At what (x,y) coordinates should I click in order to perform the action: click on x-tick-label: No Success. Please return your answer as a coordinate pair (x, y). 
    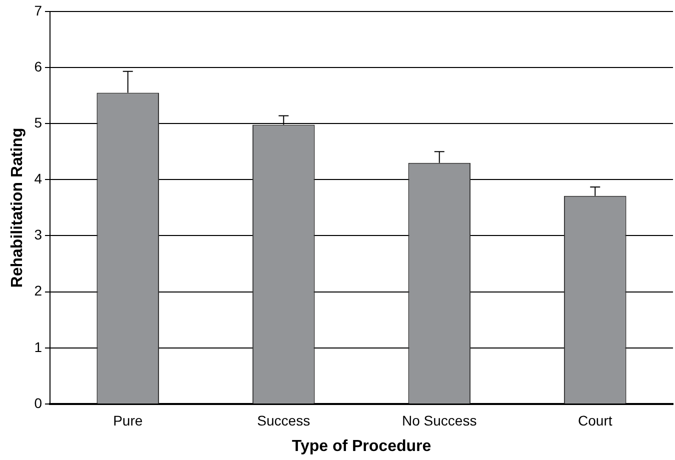
    Looking at the image, I should click on (439, 420).